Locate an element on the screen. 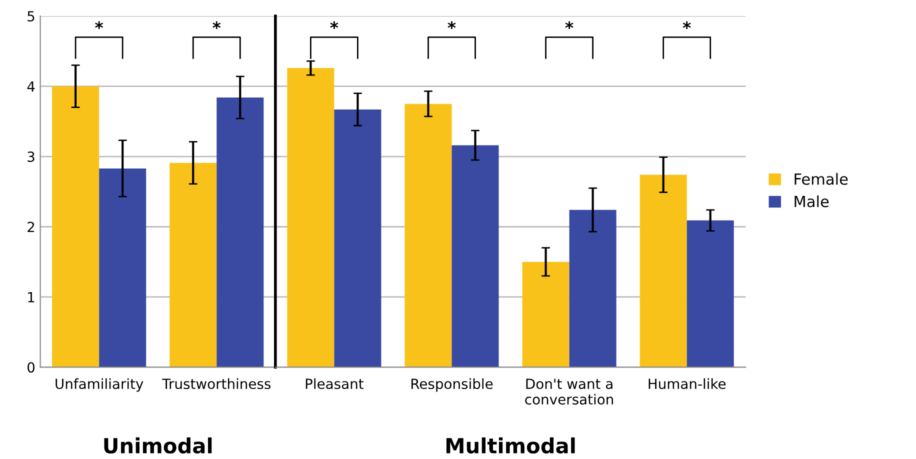 Image resolution: width=916 pixels, height=459 pixels. legend-label: Female is located at coordinates (821, 179).